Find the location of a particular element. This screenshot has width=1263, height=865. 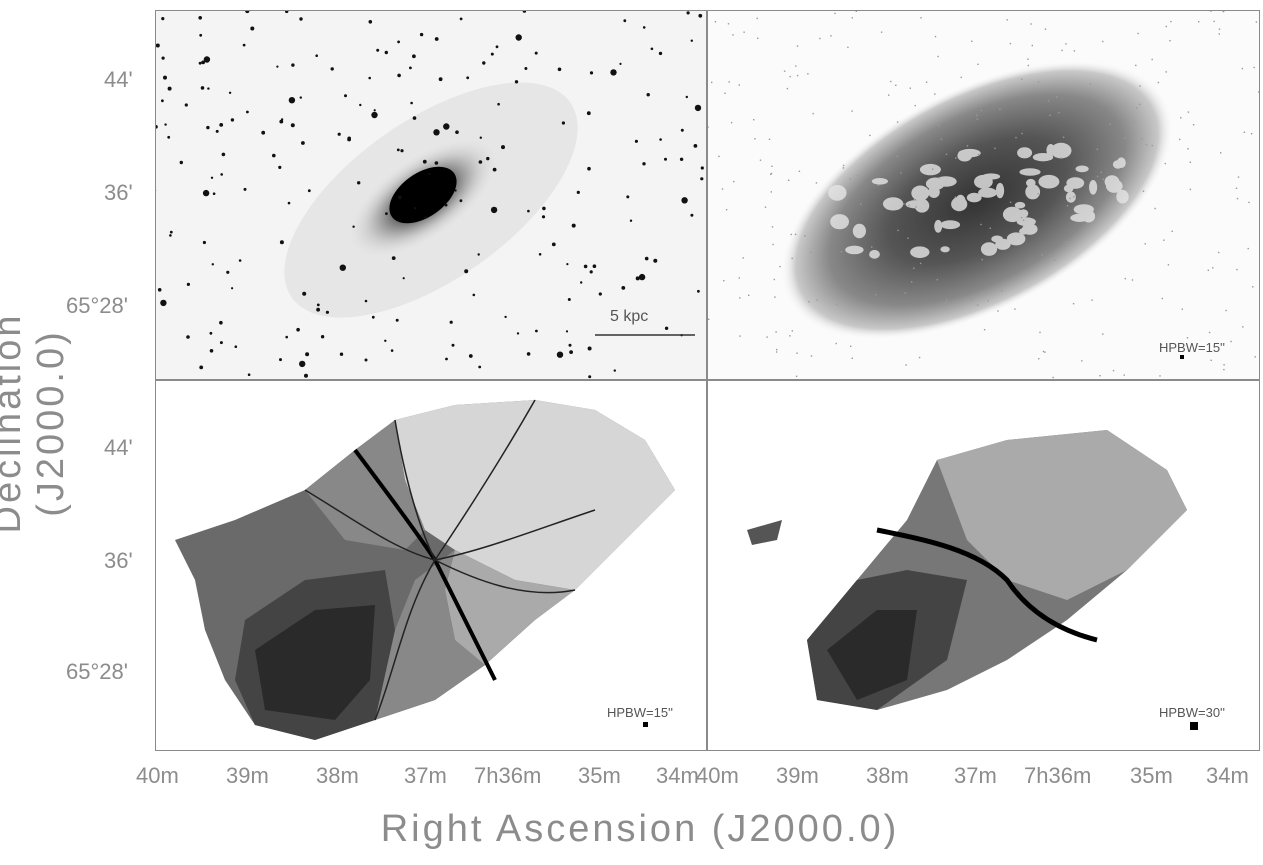

y-tick-44-top: 44' is located at coordinates (118, 79).